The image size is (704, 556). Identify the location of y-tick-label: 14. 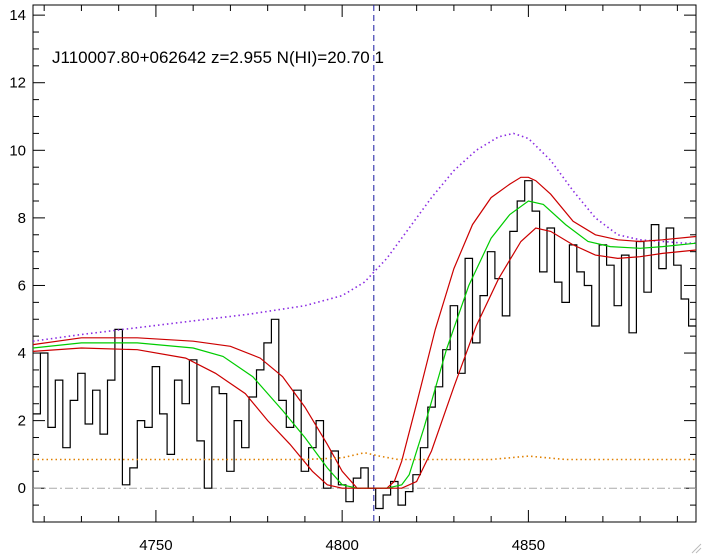
(17, 15).